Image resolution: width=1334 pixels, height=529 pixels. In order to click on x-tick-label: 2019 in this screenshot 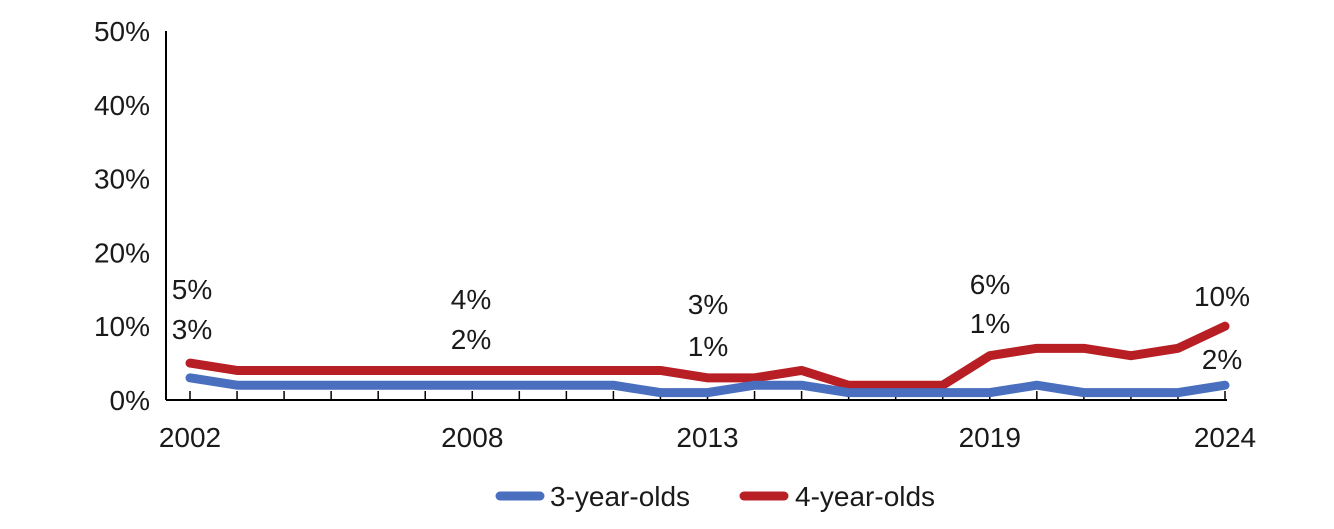, I will do `click(990, 437)`.